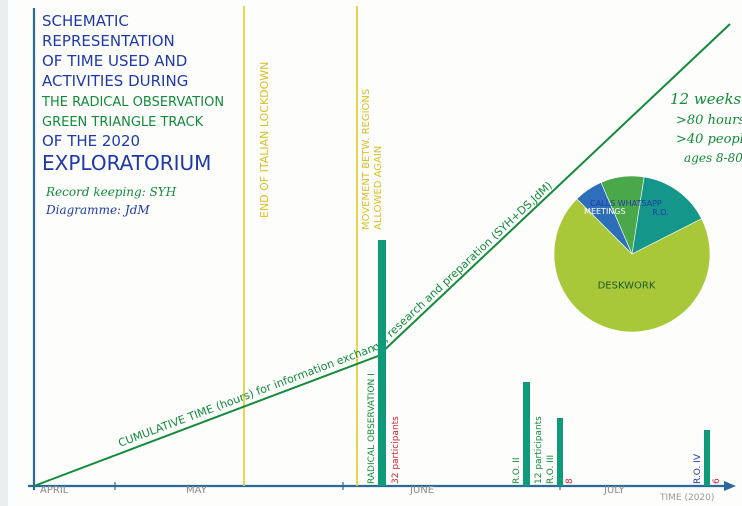 Image resolution: width=742 pixels, height=506 pixels. I want to click on title-line-2: REPRESENTATION, so click(108, 41).